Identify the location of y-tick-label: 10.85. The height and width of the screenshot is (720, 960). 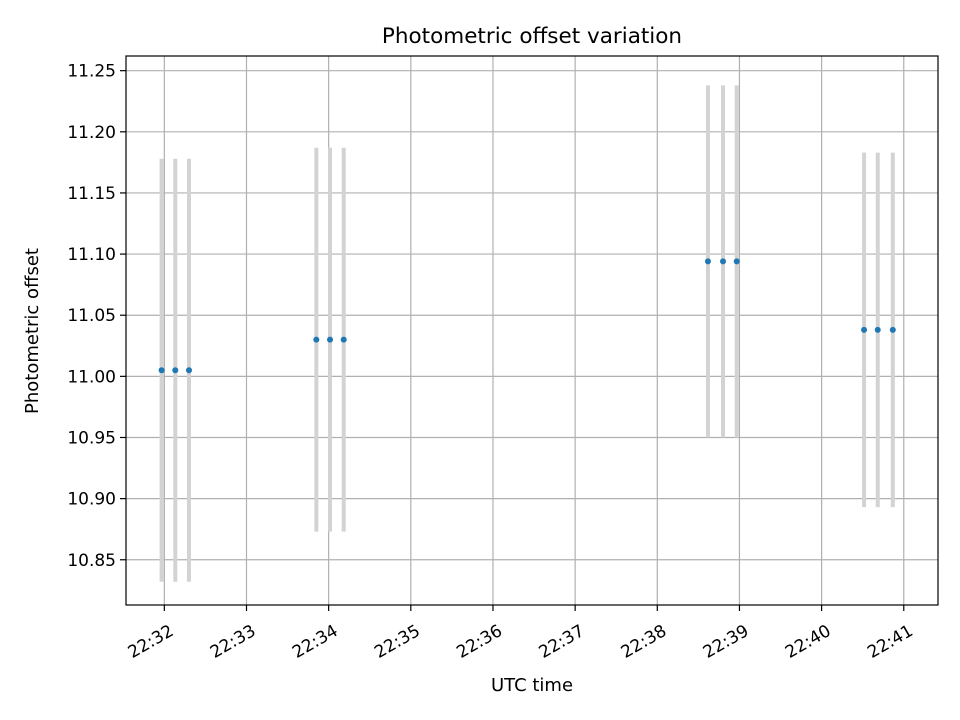
(91, 561).